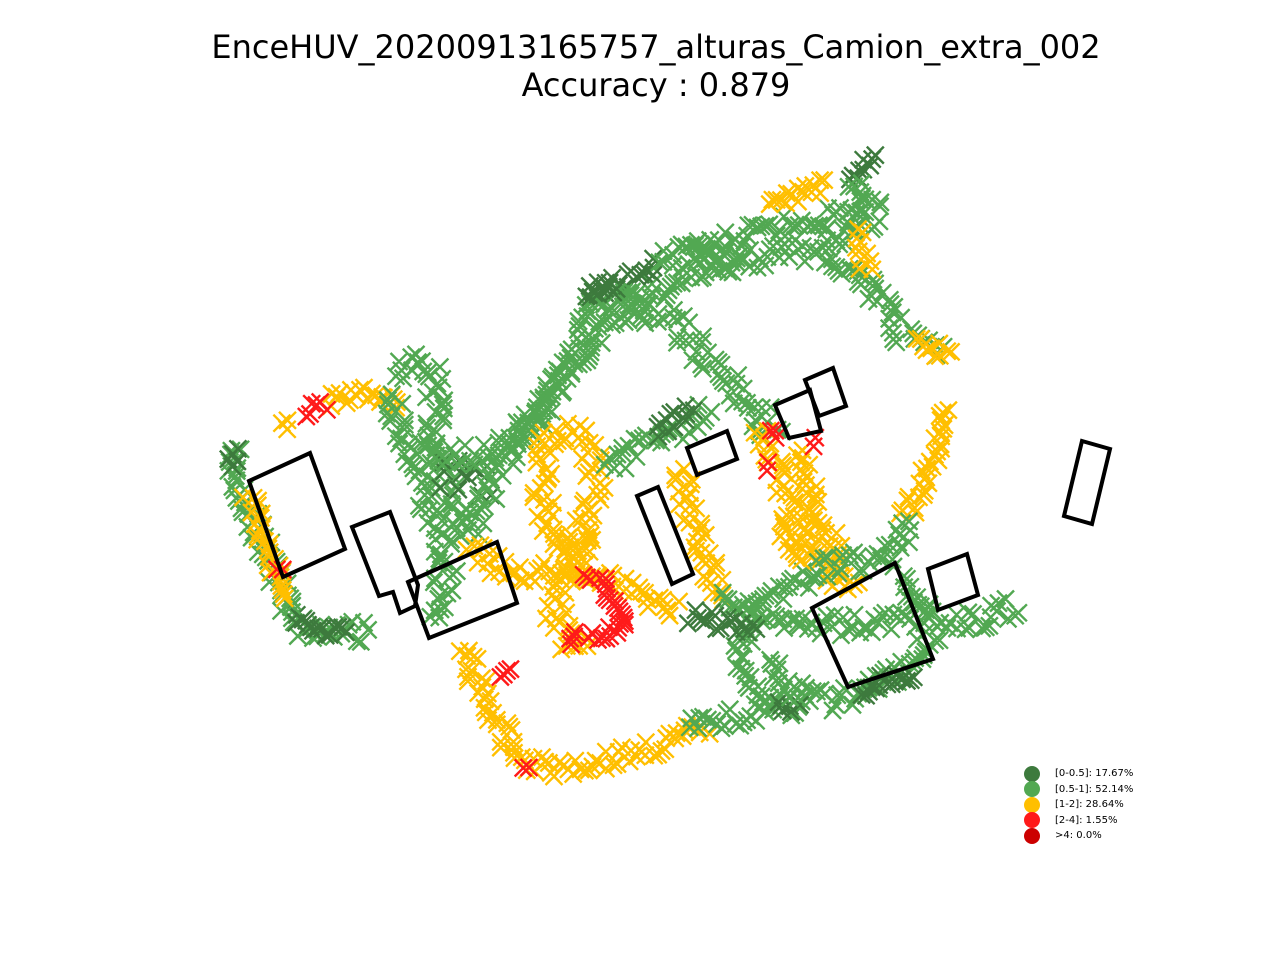 The width and height of the screenshot is (1280, 960). I want to click on map-subtitle: Accuracy : 0.879, so click(656, 85).